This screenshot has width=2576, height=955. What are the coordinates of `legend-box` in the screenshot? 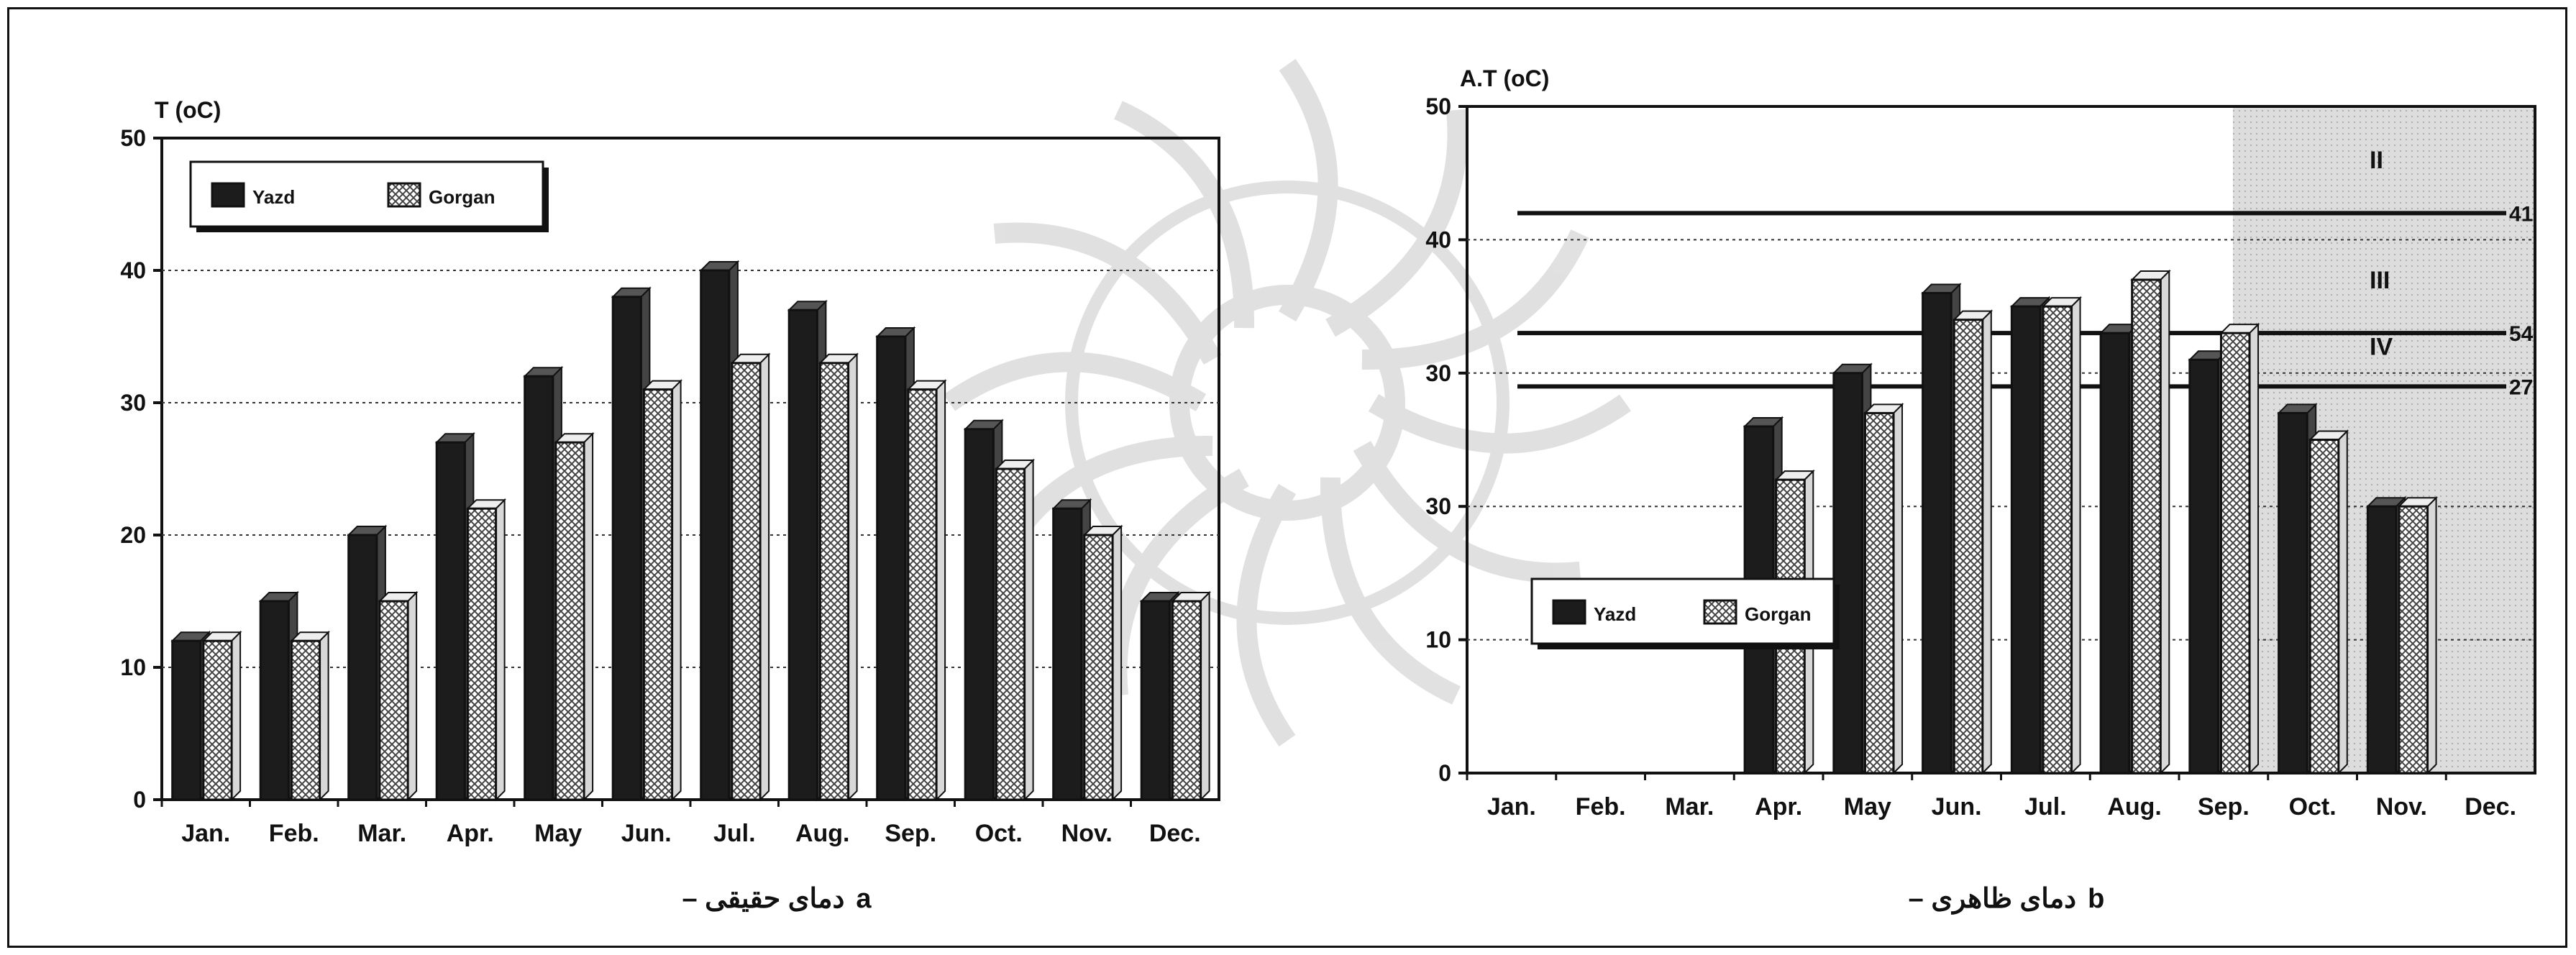 It's located at (366, 194).